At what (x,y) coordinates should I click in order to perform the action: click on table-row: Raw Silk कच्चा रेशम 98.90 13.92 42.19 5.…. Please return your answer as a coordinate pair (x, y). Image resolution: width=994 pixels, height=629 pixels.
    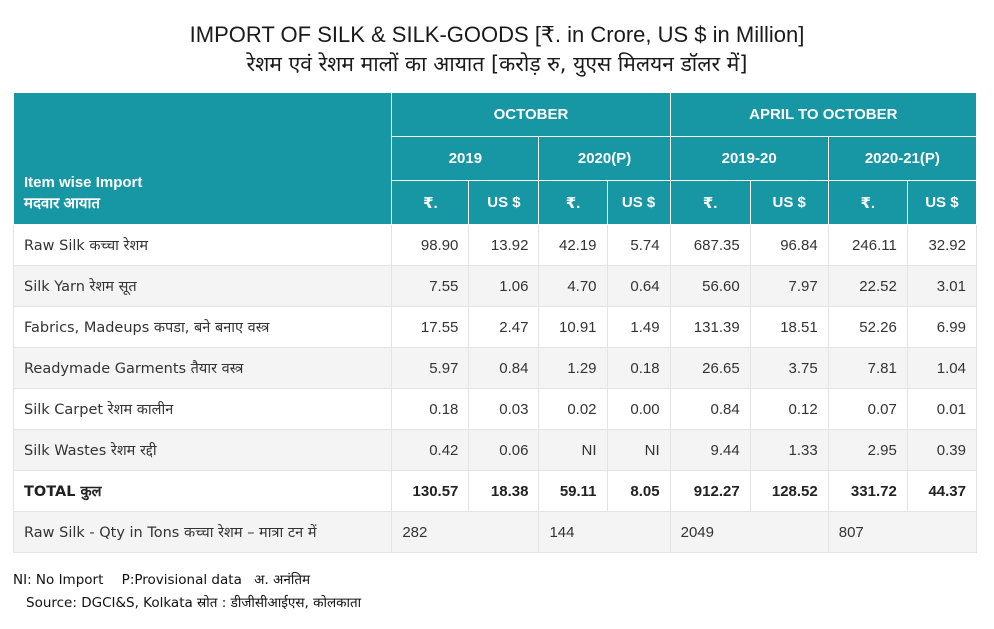
    Looking at the image, I should click on (495, 245).